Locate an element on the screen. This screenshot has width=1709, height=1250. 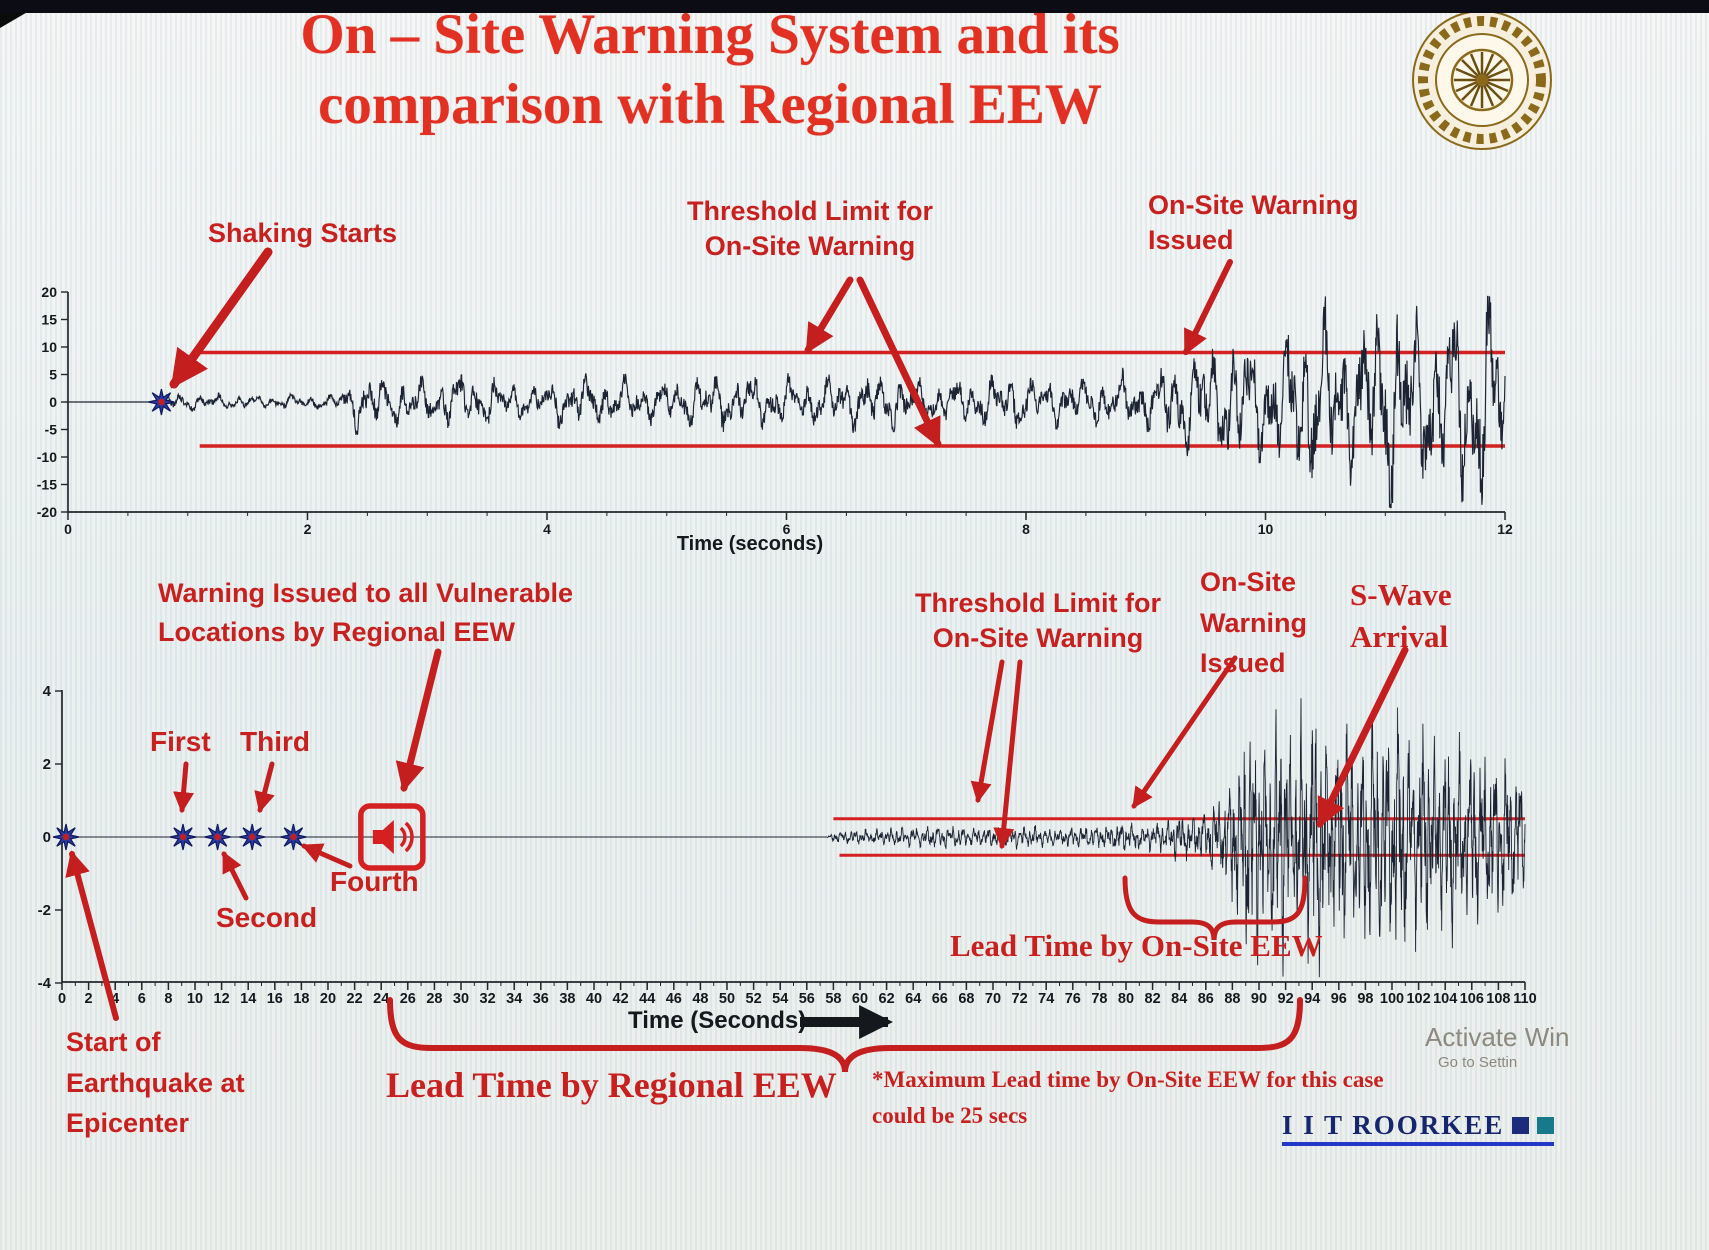
svg-text: -2 is located at coordinates (44, 910).